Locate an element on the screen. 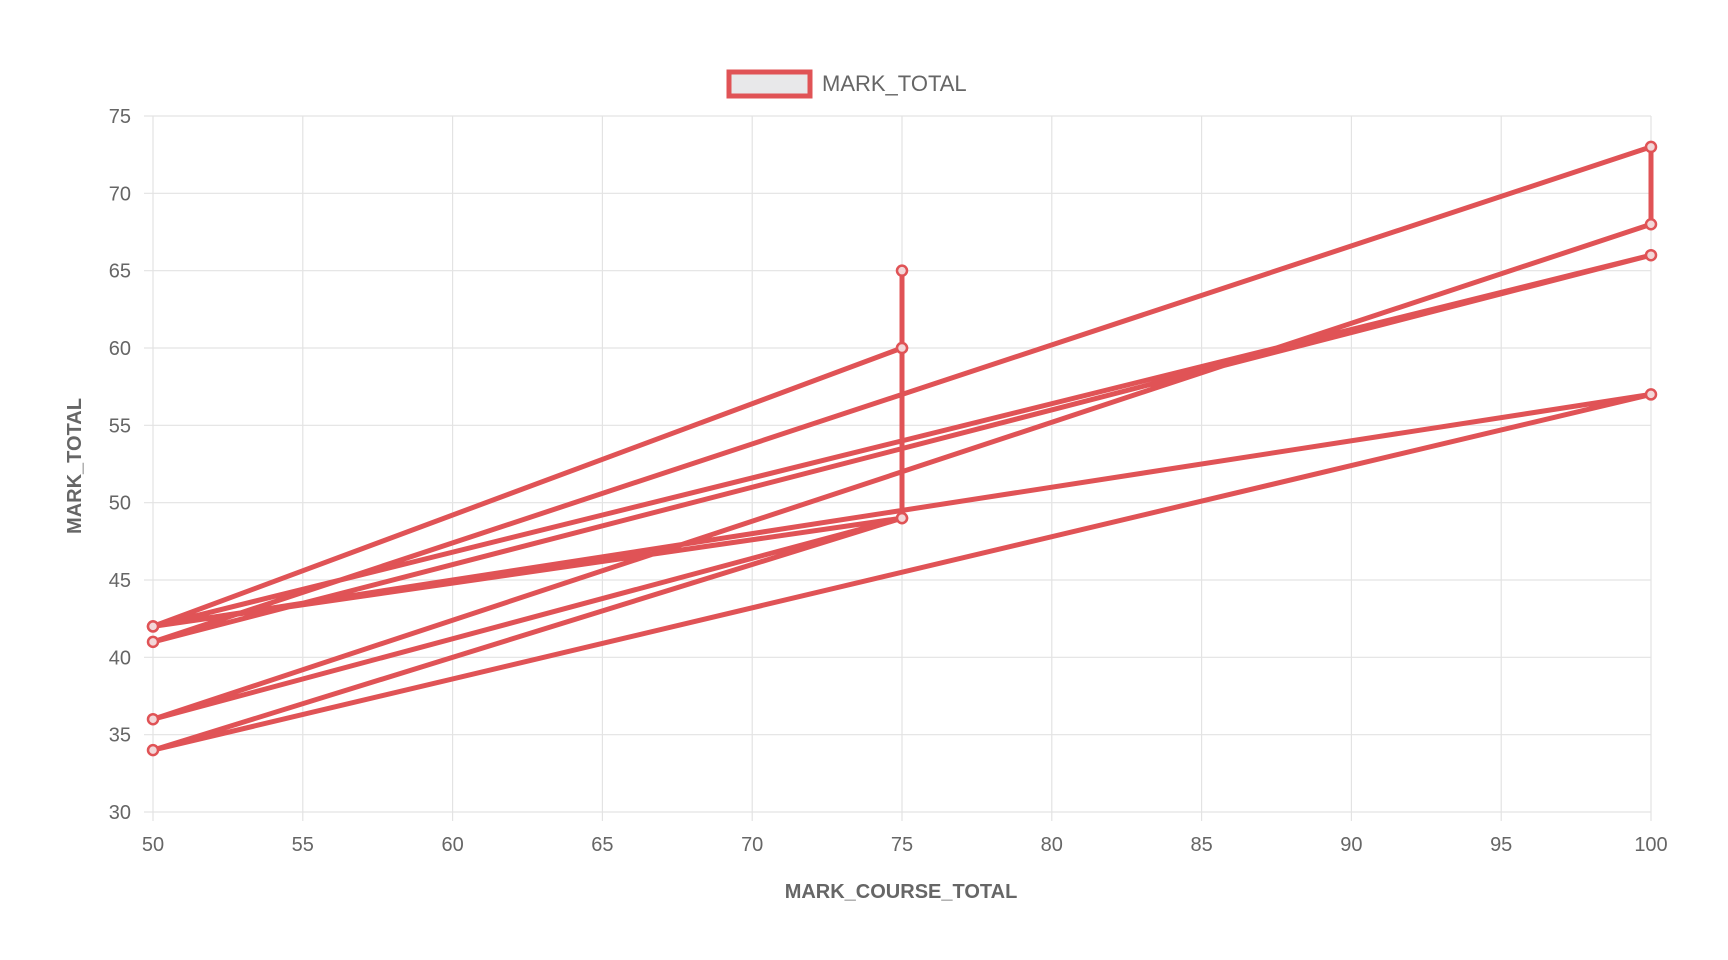  x-tick-label: 90 is located at coordinates (1351, 845).